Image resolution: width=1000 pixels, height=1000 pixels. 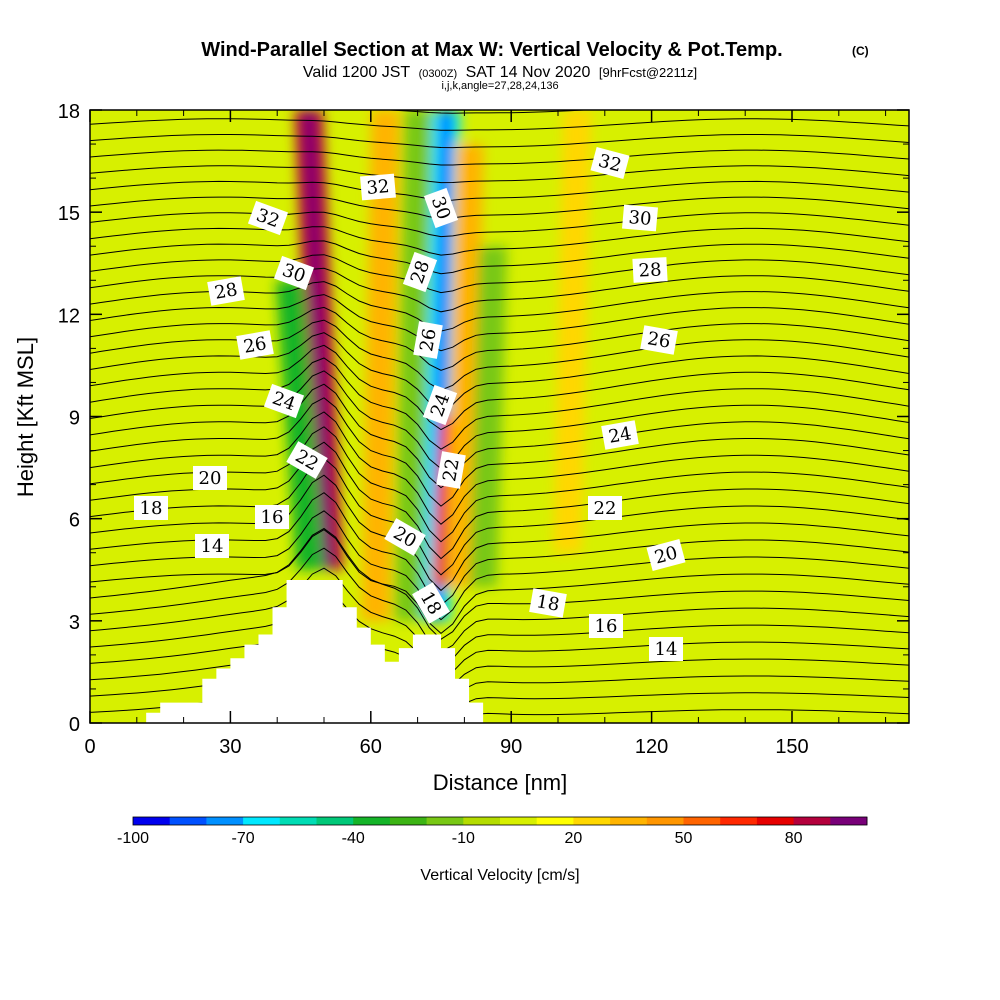 I want to click on x-tick-label: 30, so click(x=230, y=747).